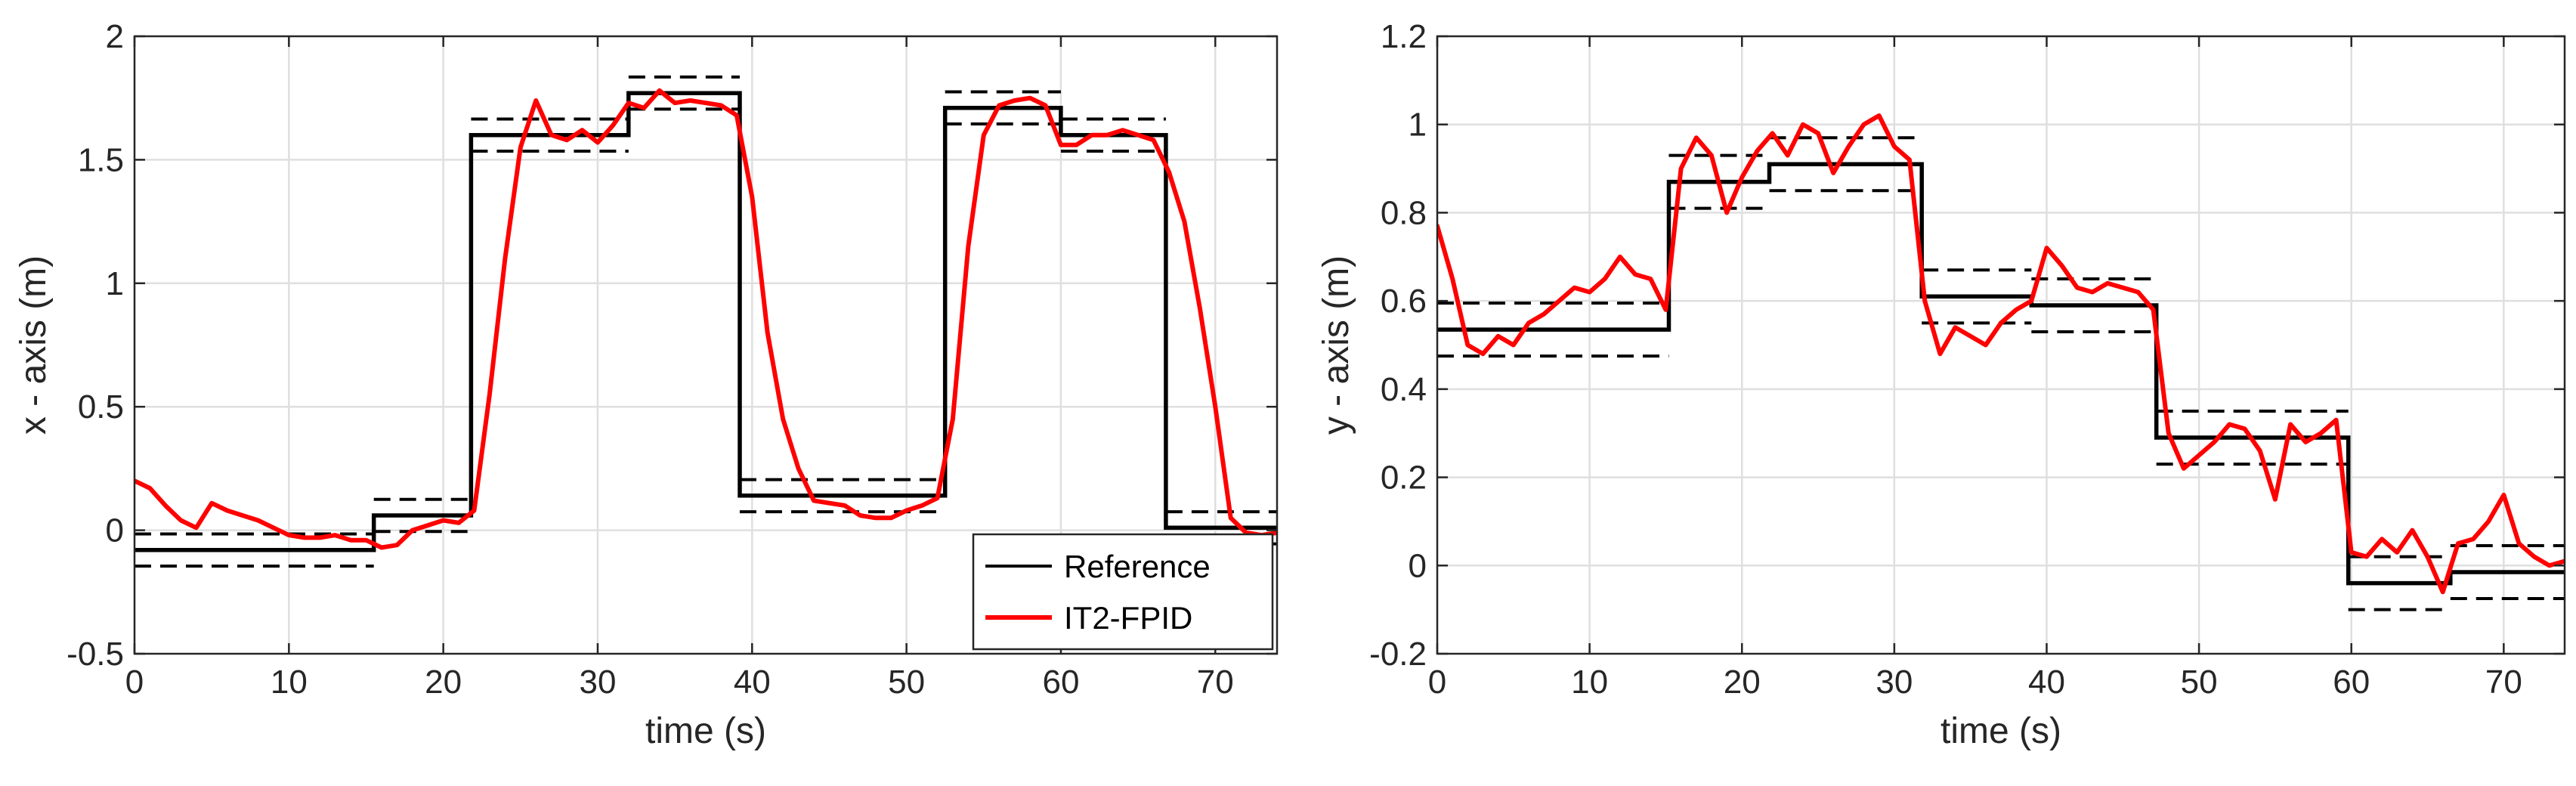 This screenshot has width=2576, height=786. Describe the element at coordinates (101, 159) in the screenshot. I see `y-tick-label: 1.5` at that location.